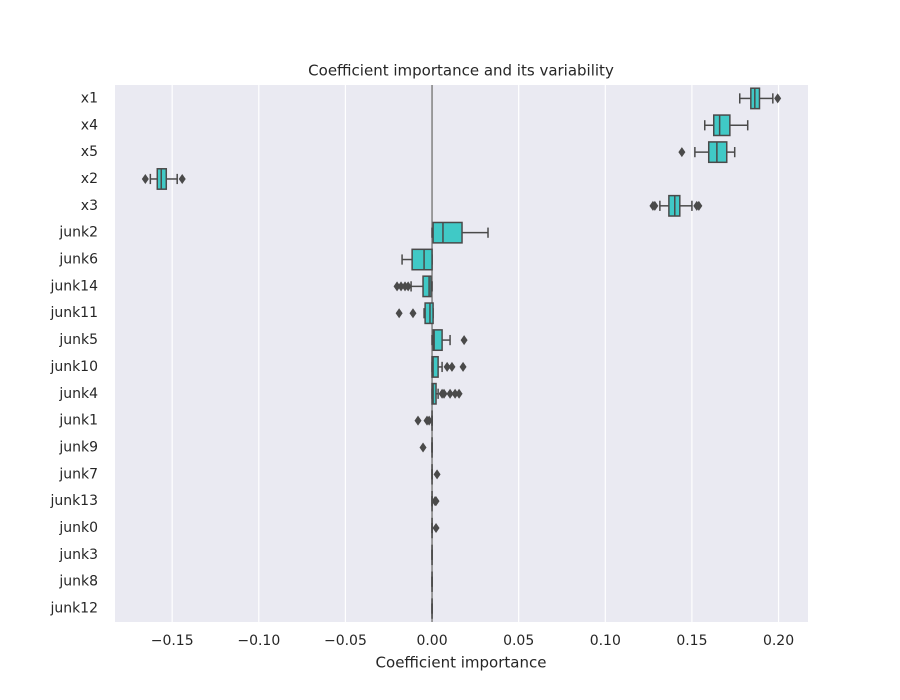 Image resolution: width=900 pixels, height=700 pixels. I want to click on x-axis-label: Coefficient importance, so click(461, 663).